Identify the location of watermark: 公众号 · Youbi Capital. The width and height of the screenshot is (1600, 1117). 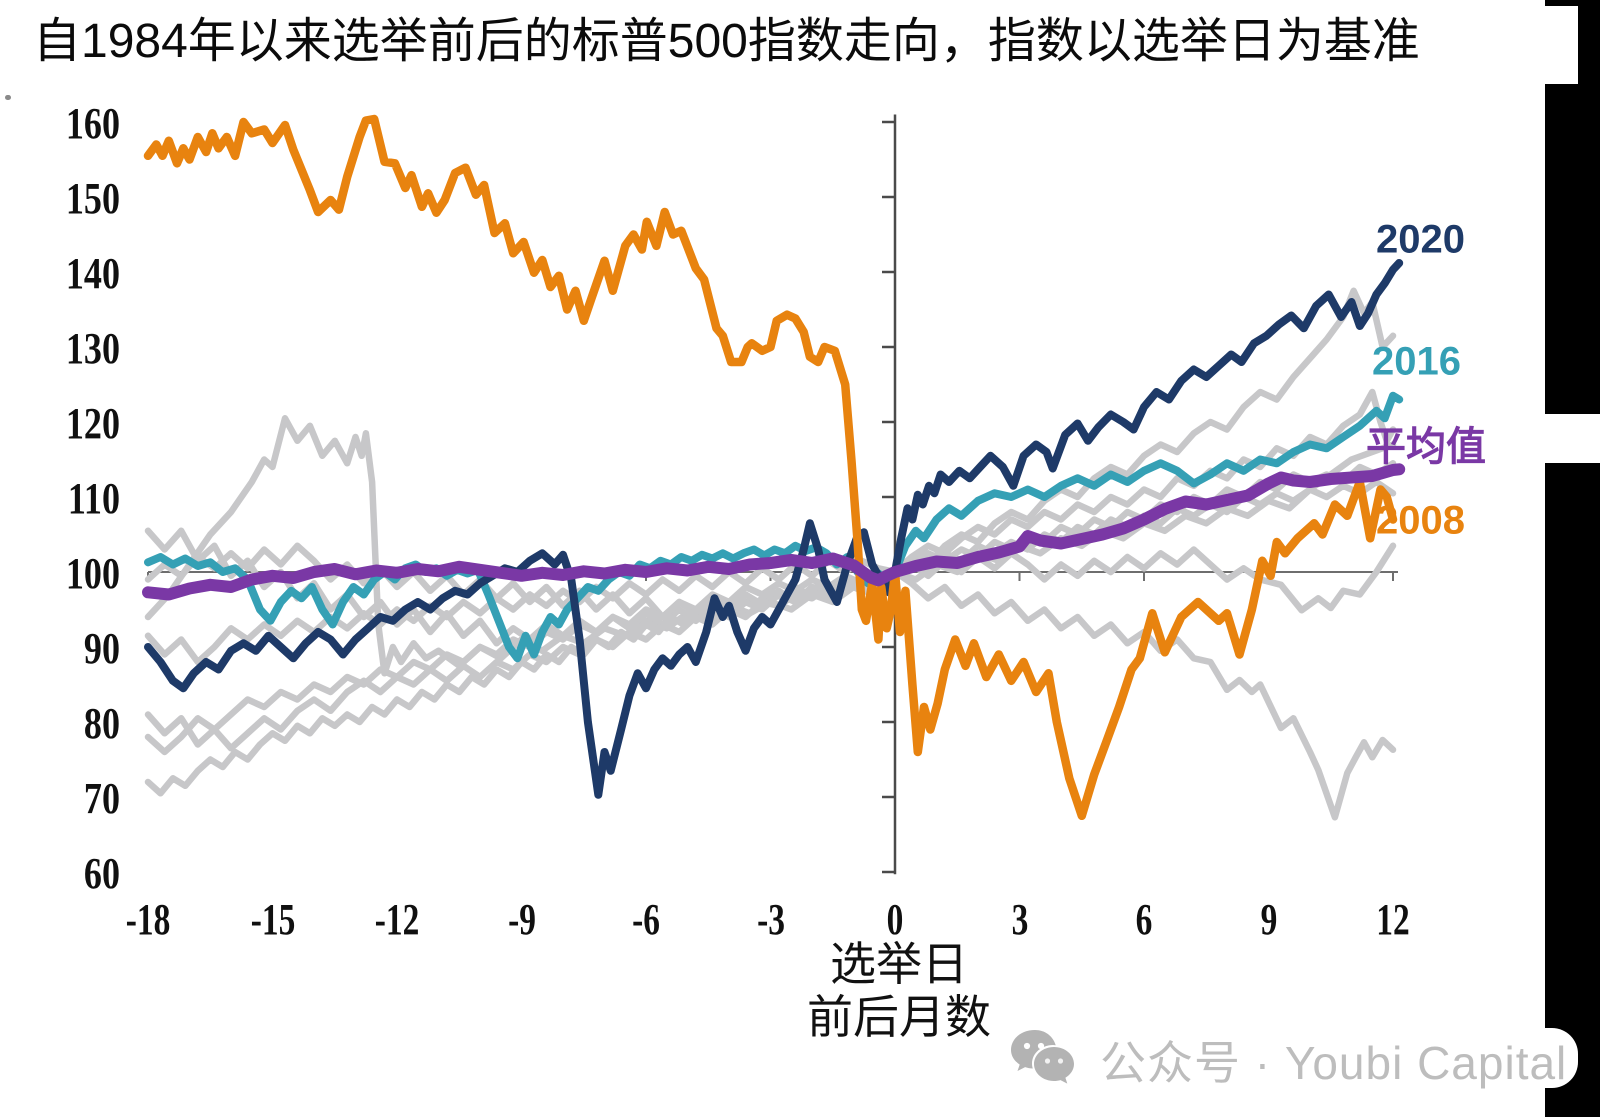
(1287, 1060).